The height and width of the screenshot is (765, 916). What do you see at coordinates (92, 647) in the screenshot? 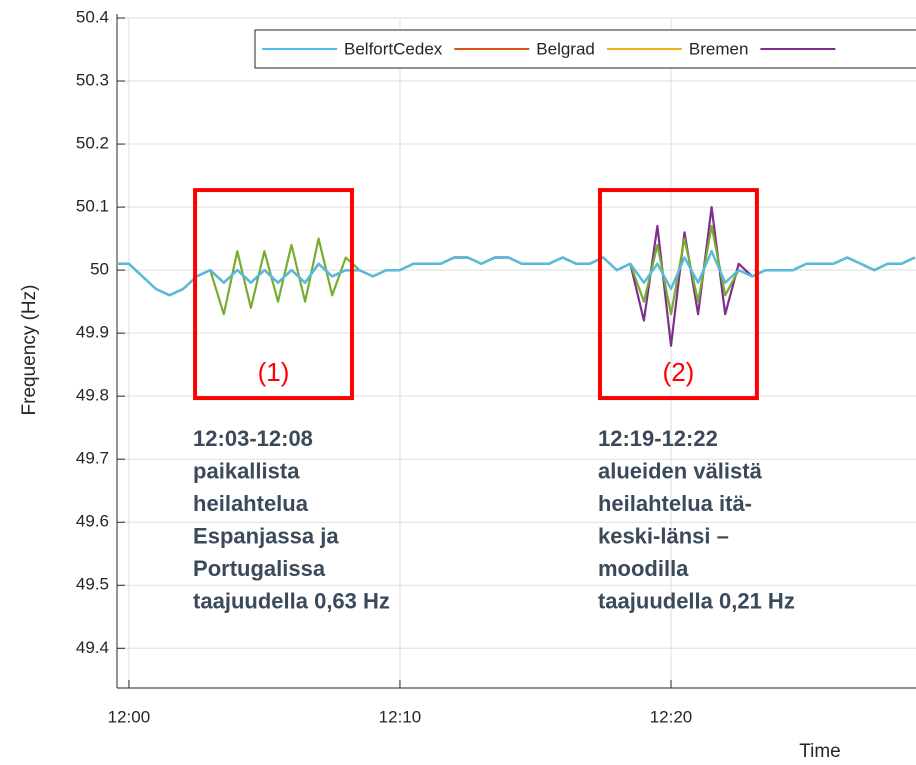
I see `y-tick-label: 49.4` at bounding box center [92, 647].